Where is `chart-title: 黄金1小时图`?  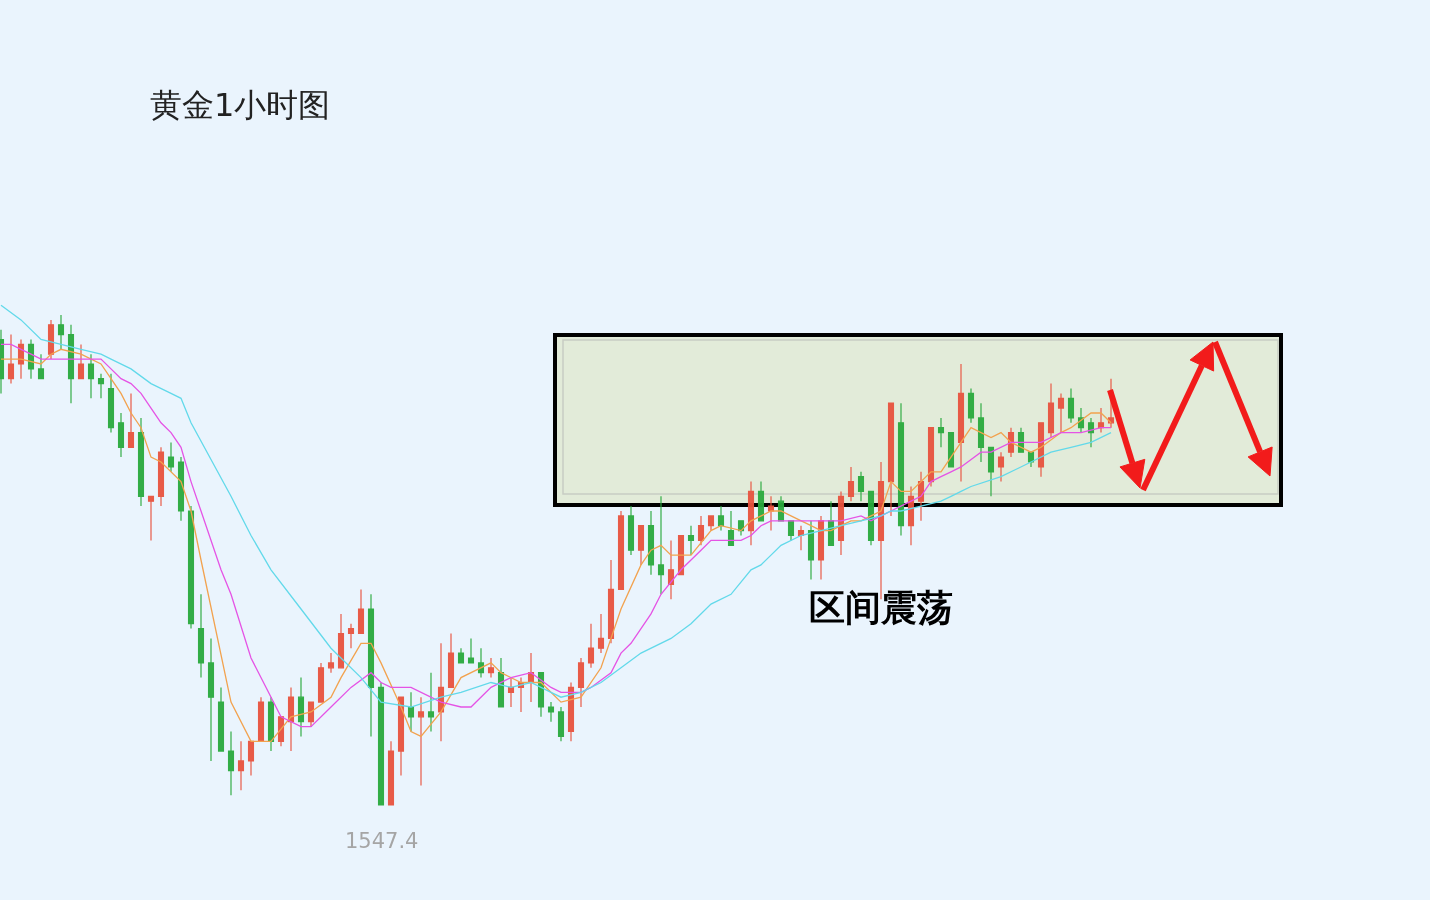 chart-title: 黄金1小时图 is located at coordinates (240, 105).